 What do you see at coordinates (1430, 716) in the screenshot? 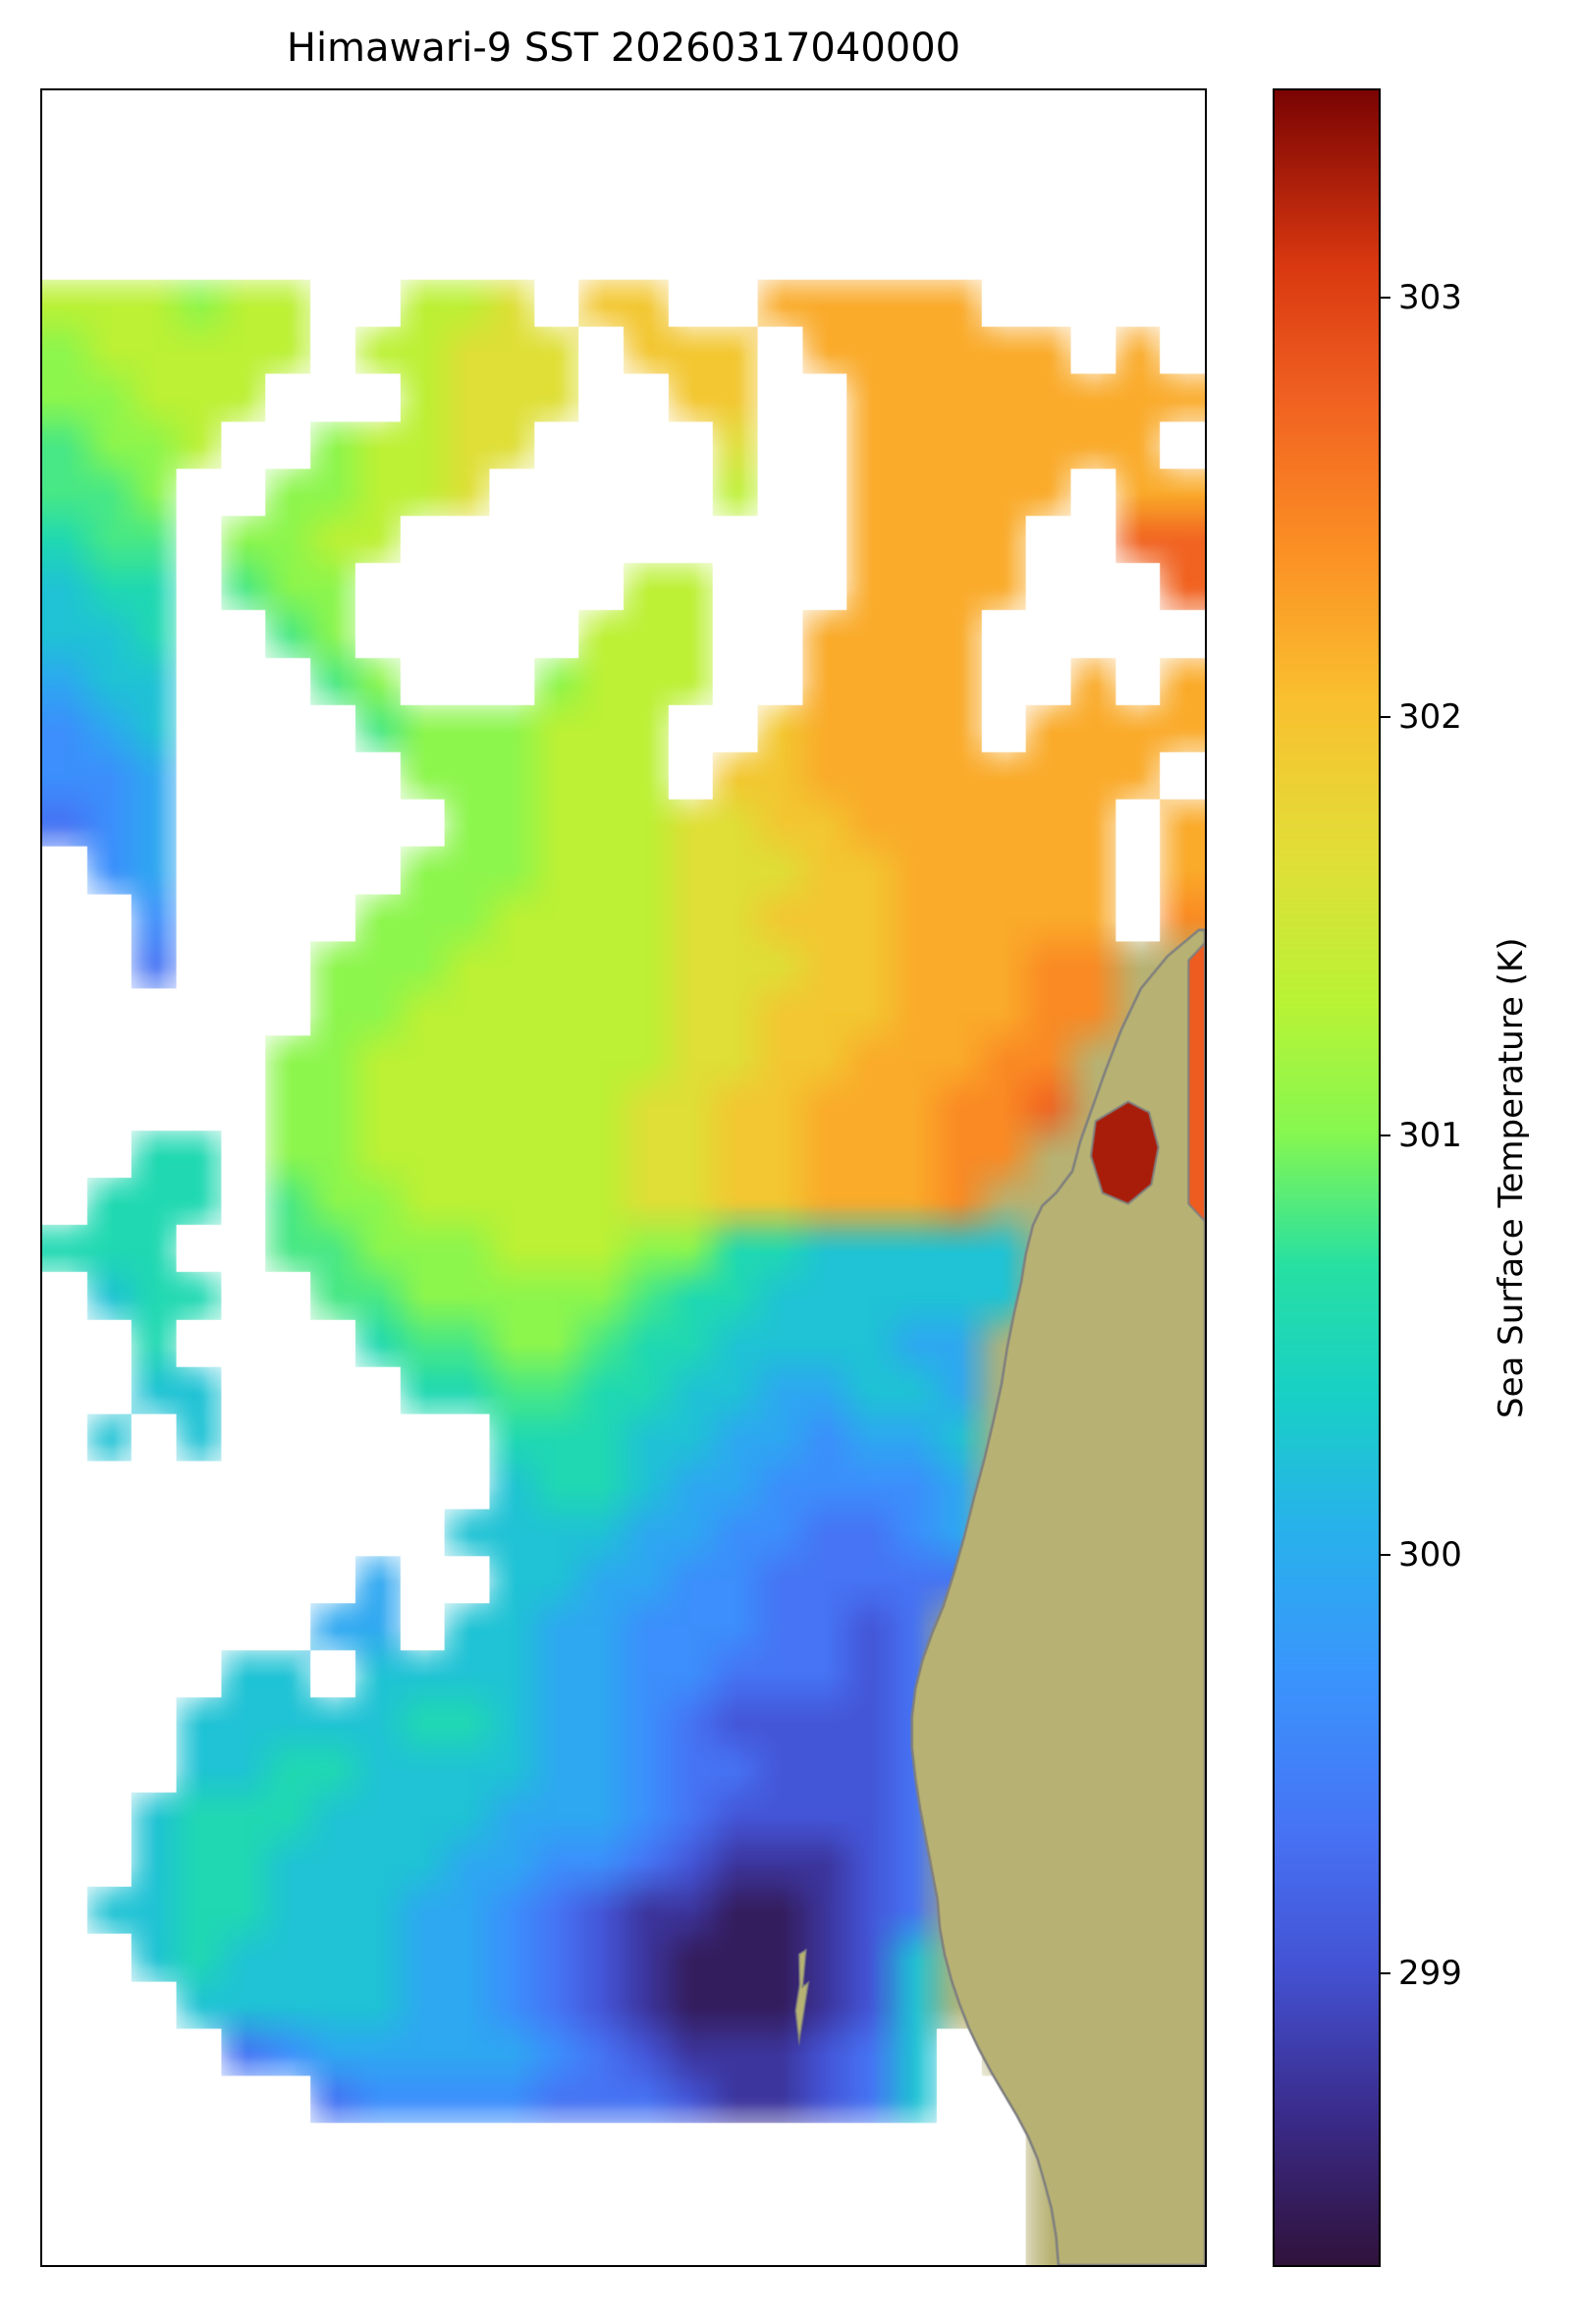
I see `colorbar-tick-label: 302` at bounding box center [1430, 716].